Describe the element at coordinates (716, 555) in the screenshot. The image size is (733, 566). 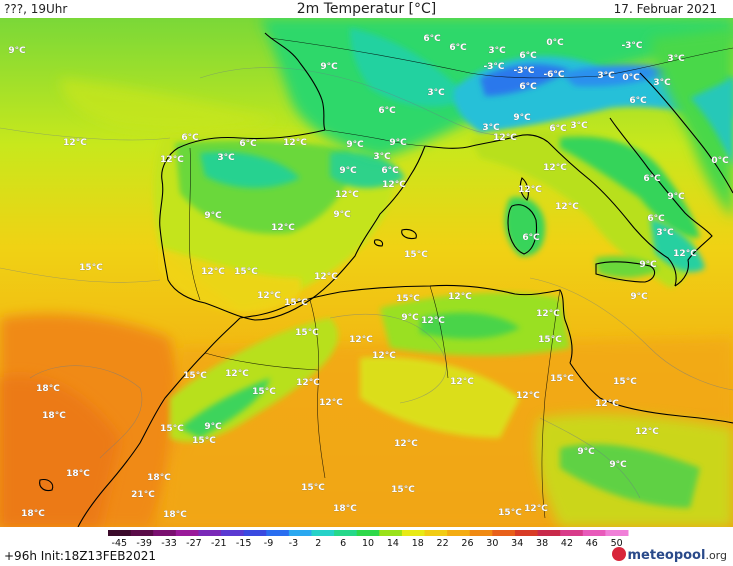
I see `brand-tld: .org` at that location.